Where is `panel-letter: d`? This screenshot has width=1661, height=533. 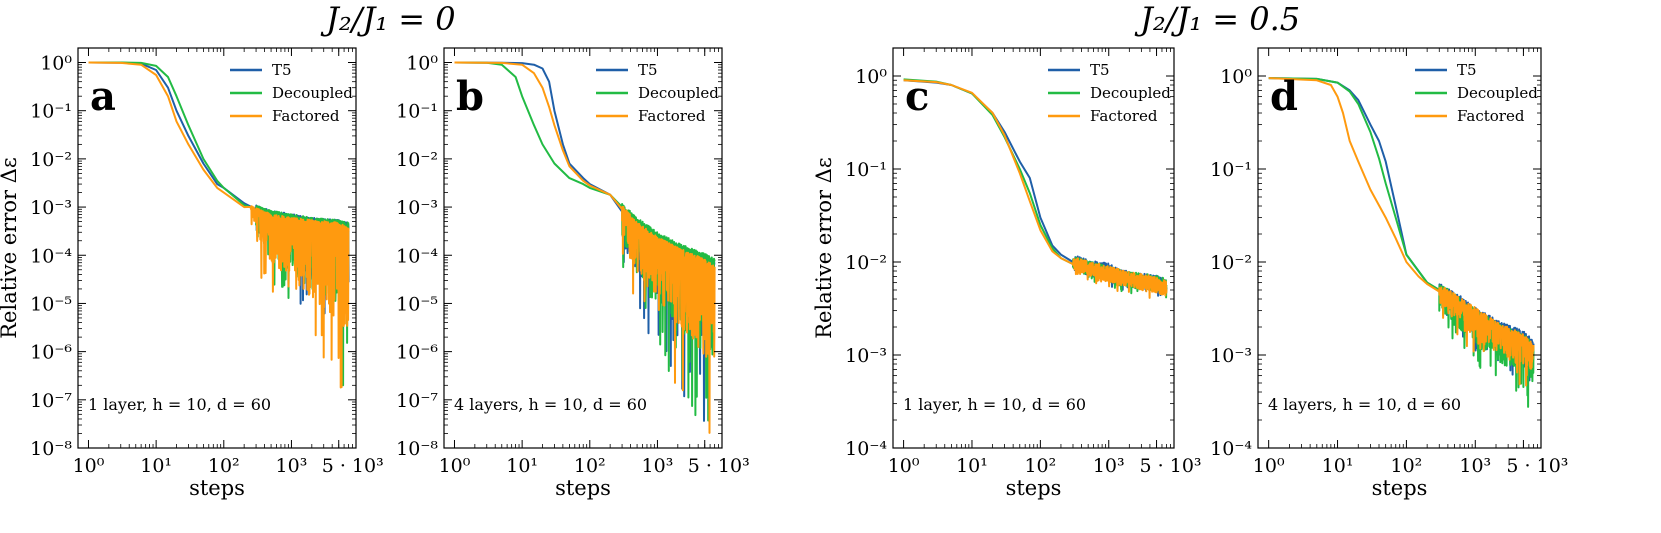 panel-letter: d is located at coordinates (1284, 96).